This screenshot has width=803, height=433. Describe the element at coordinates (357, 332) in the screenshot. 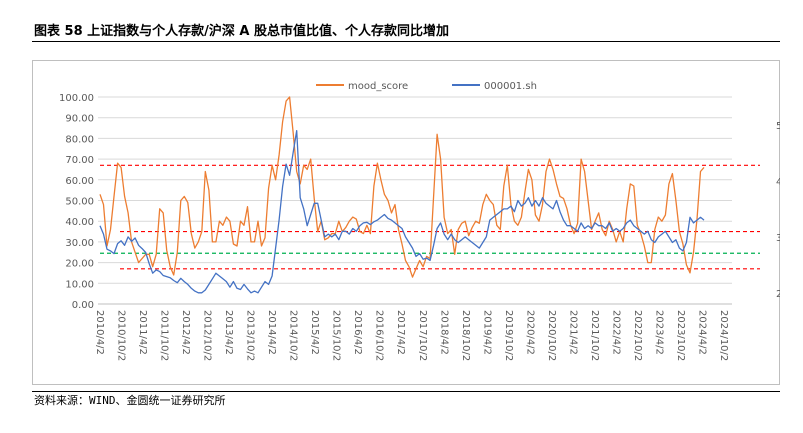

I see `x-tick-label: 2016/4/2` at that location.